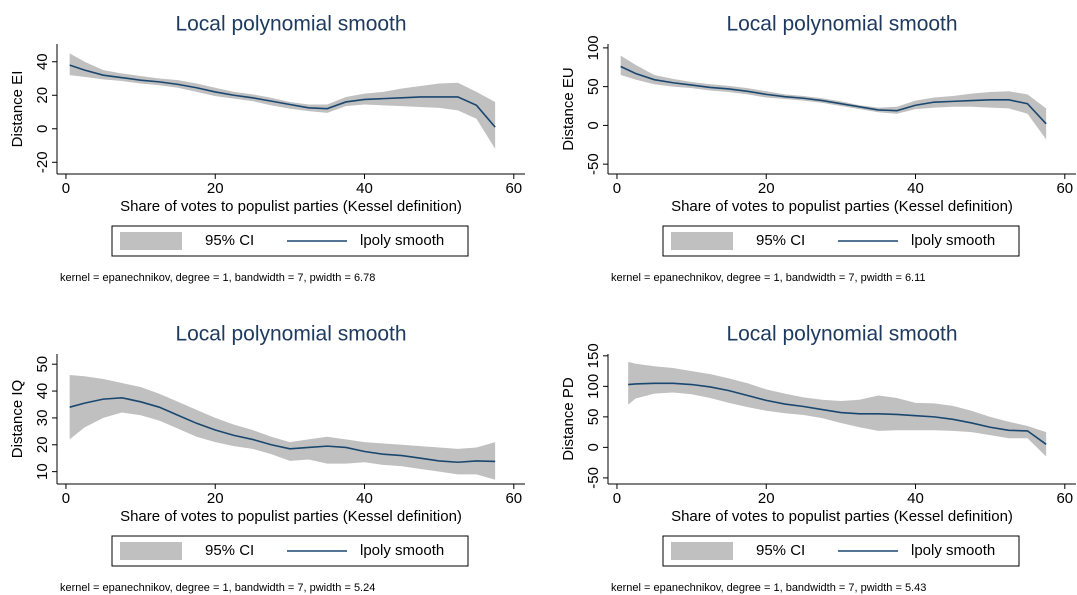  Describe the element at coordinates (17, 419) in the screenshot. I see `y-axis-label: Distance IQ` at that location.